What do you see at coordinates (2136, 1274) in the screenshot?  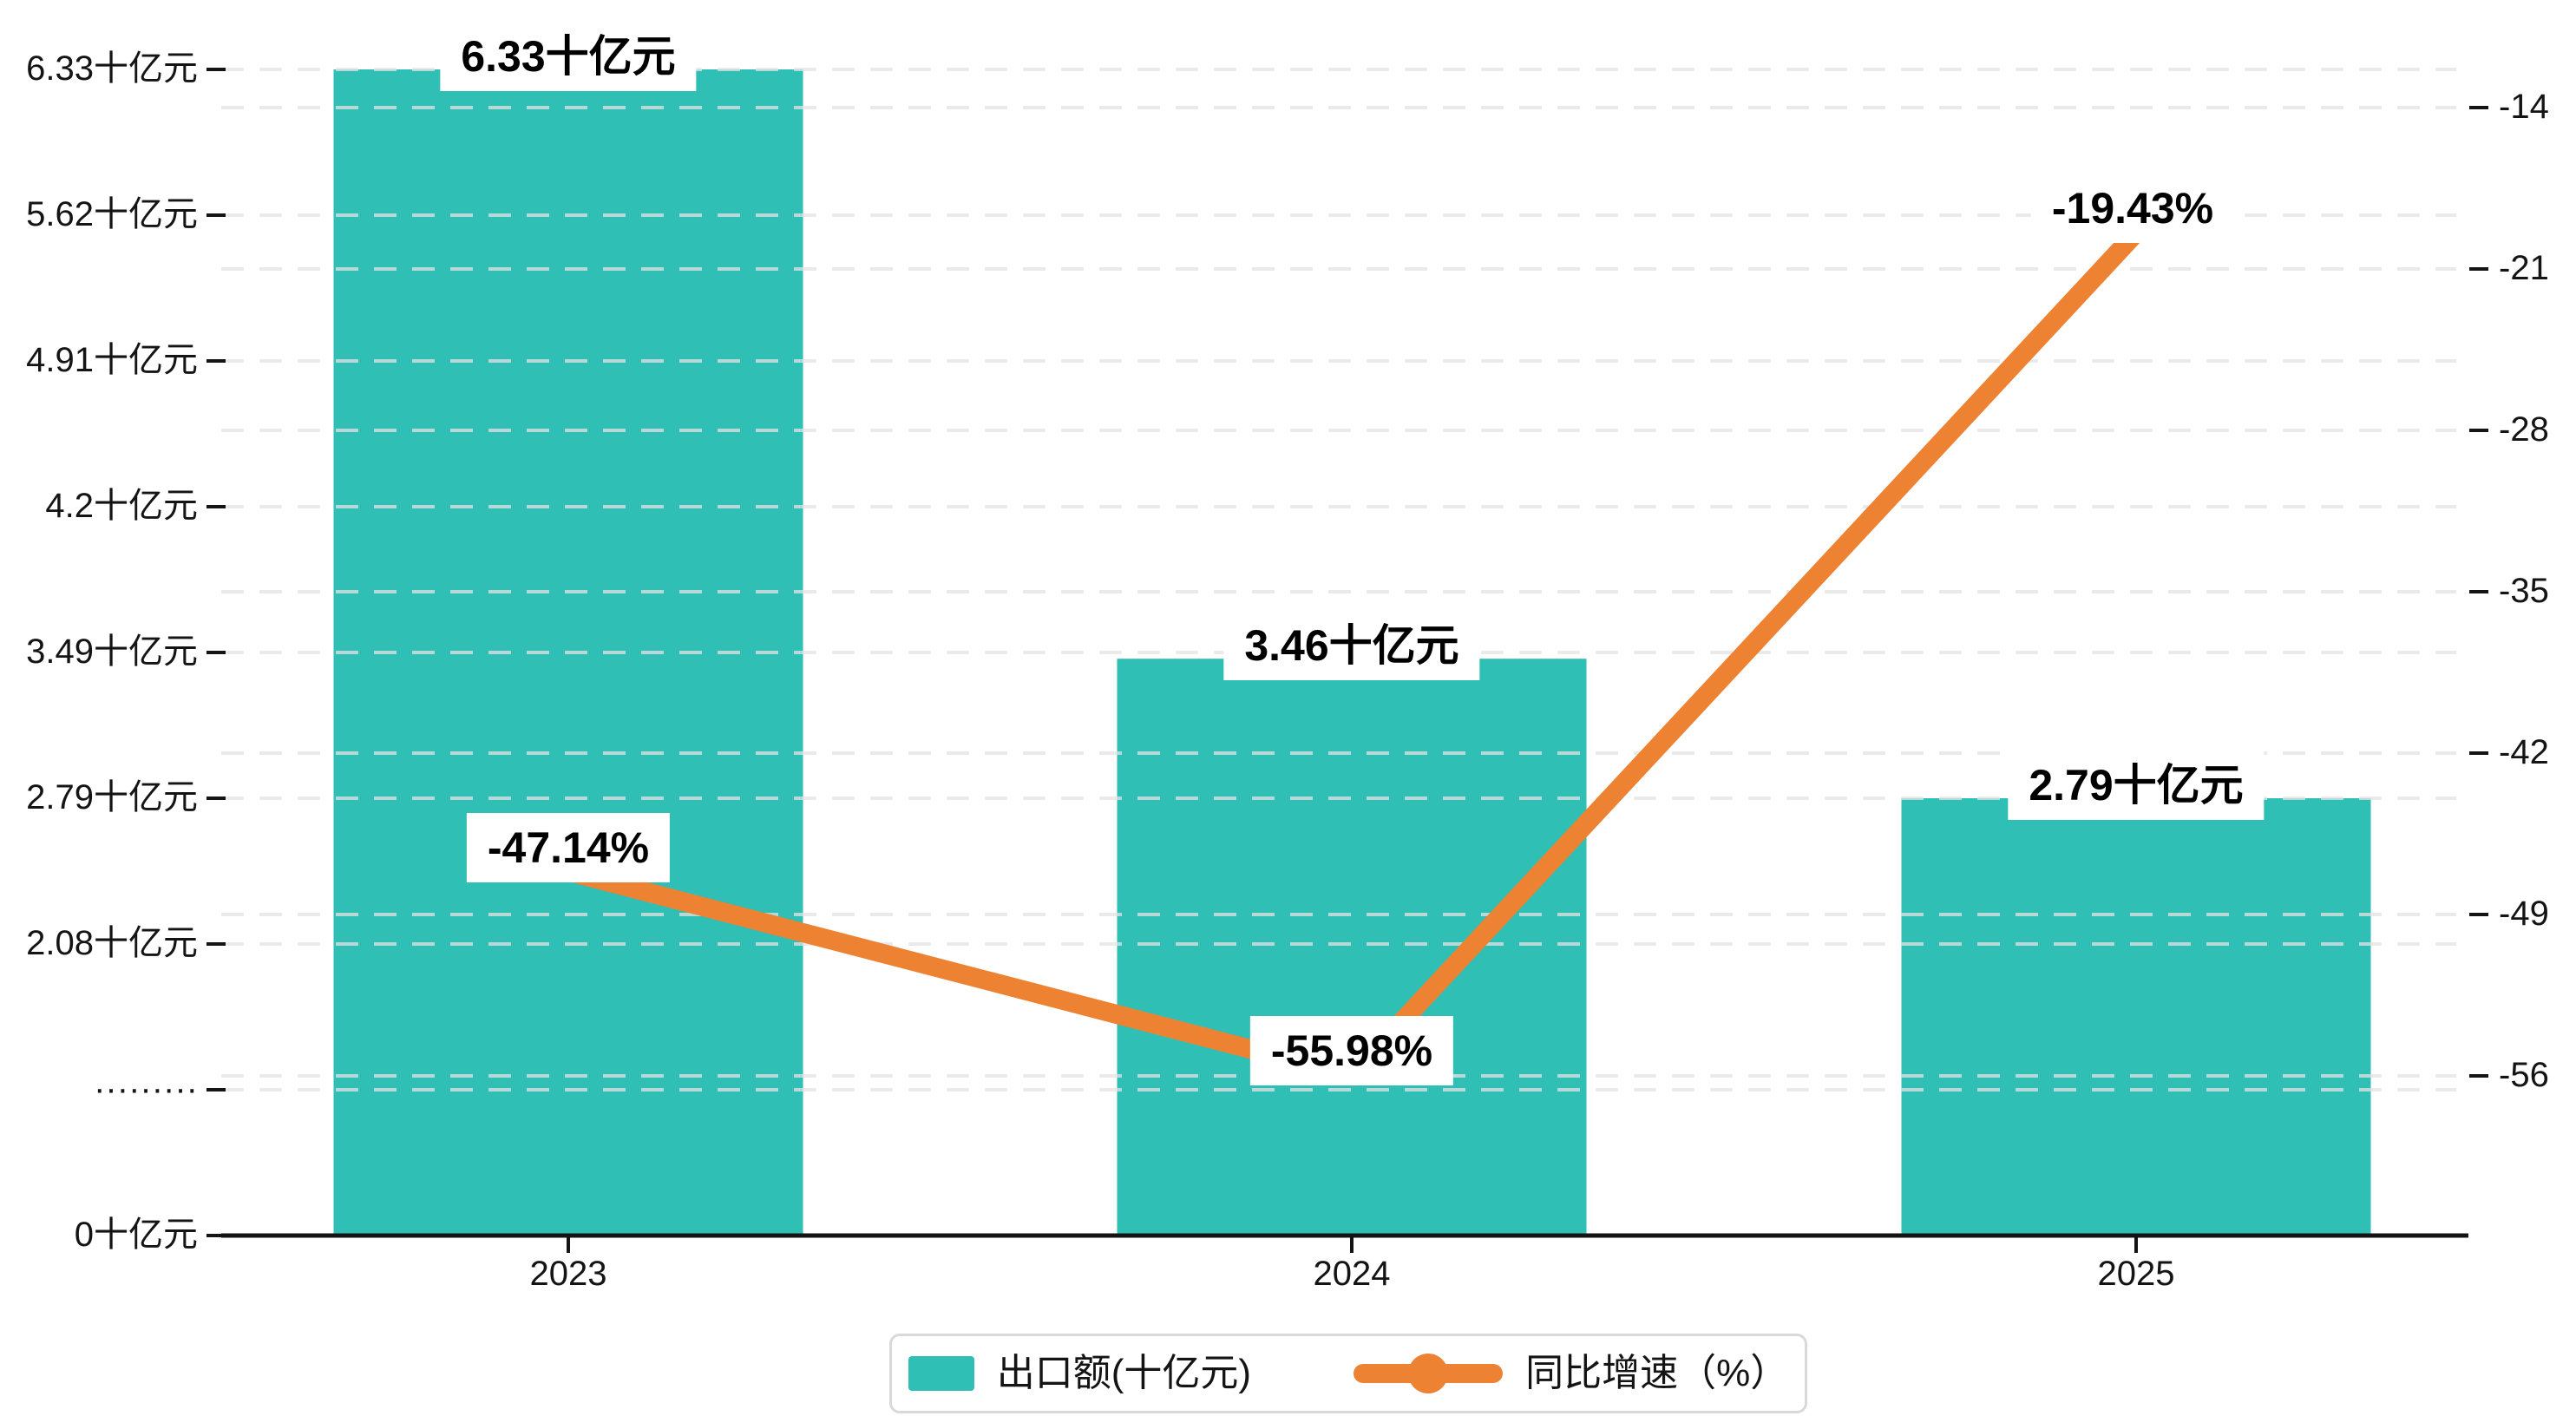 I see `x-axis-label: 2025` at bounding box center [2136, 1274].